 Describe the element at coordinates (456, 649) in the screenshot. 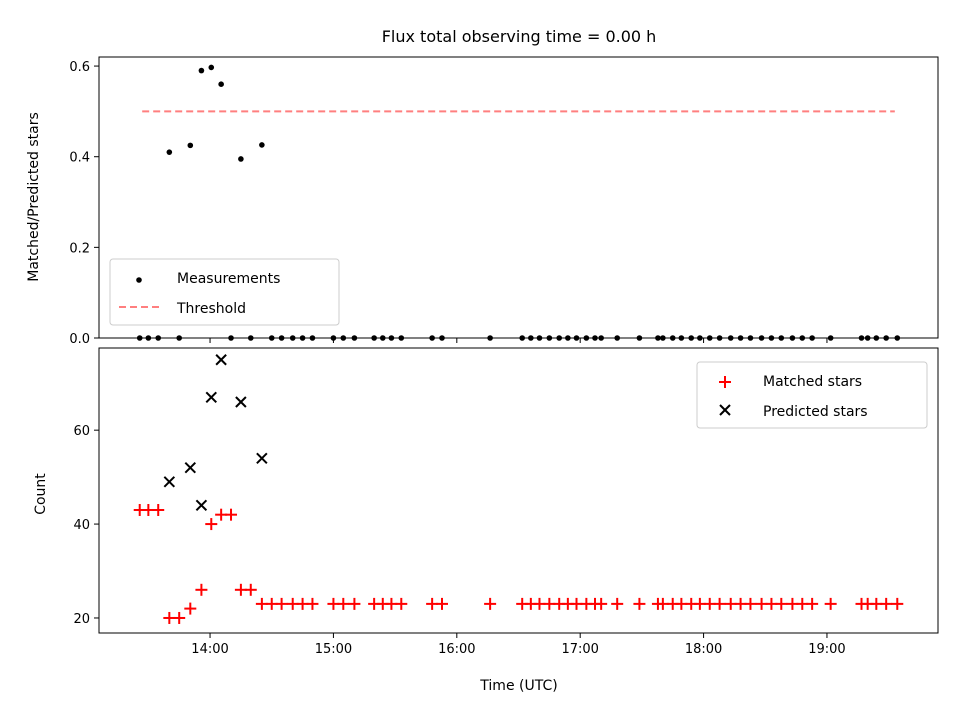

I see `x-tick-label: 16:00` at that location.